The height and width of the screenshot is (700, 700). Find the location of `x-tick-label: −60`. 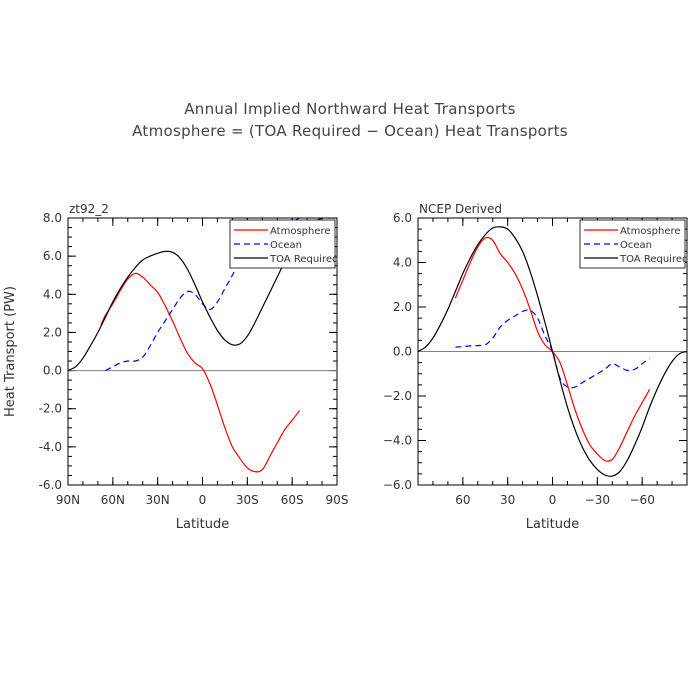

x-tick-label: −60 is located at coordinates (642, 500).